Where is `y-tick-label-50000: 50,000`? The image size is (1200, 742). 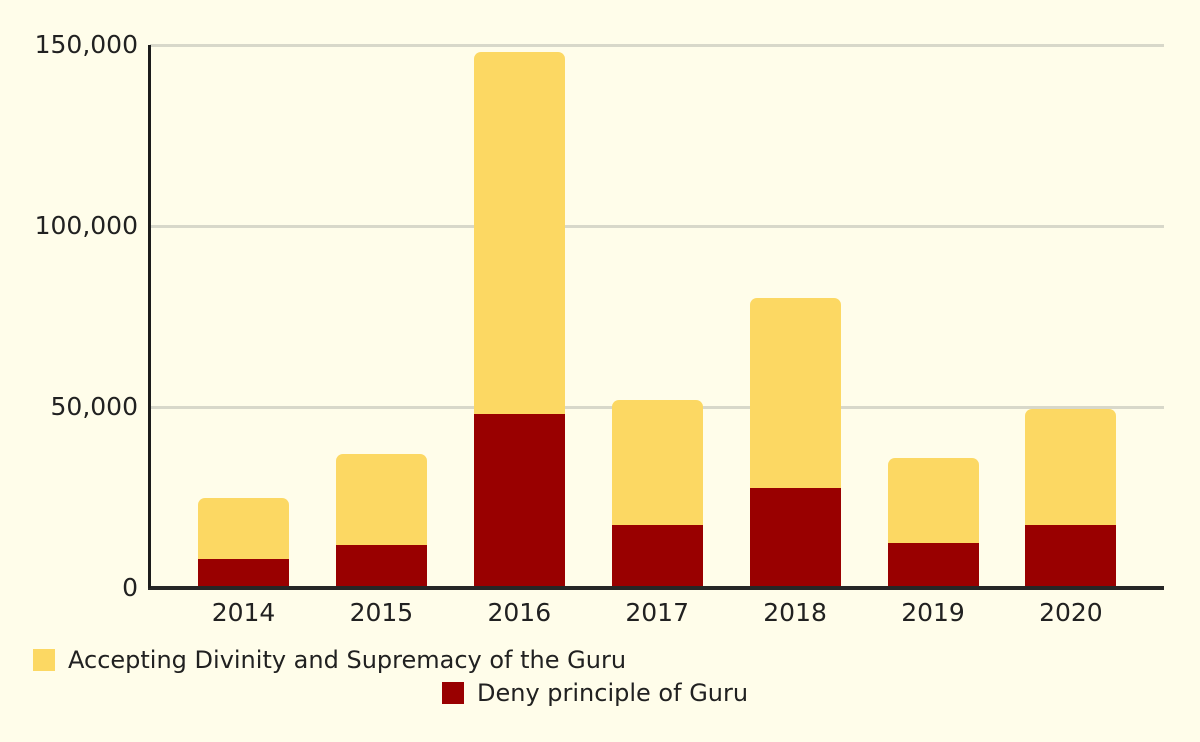
y-tick-label-50000: 50,000 is located at coordinates (94, 406).